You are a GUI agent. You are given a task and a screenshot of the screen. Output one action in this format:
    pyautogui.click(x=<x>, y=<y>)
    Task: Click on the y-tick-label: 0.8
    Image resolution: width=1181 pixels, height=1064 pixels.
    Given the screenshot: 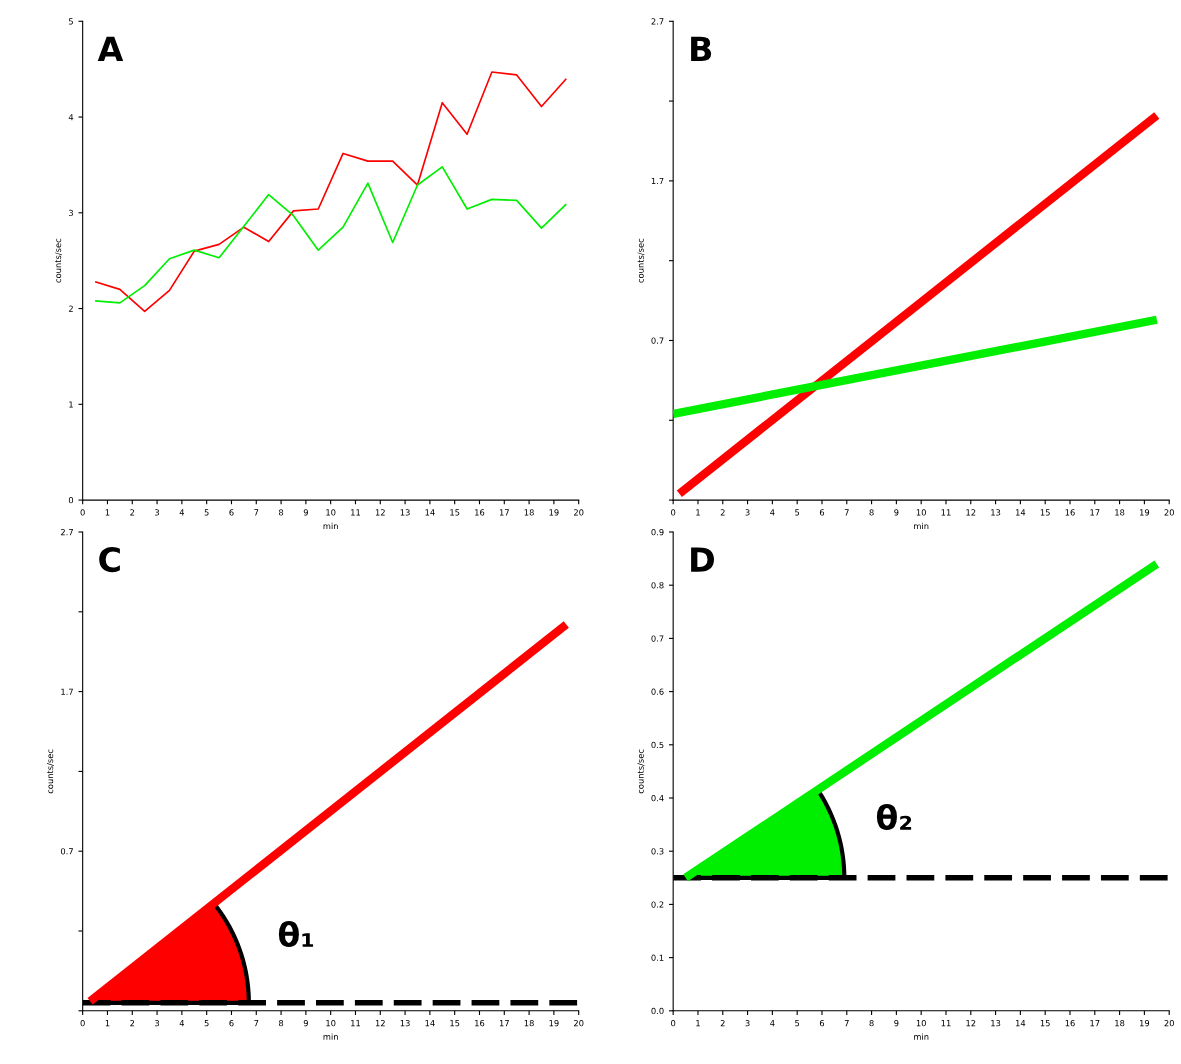 What is the action you would take?
    pyautogui.click(x=657, y=585)
    